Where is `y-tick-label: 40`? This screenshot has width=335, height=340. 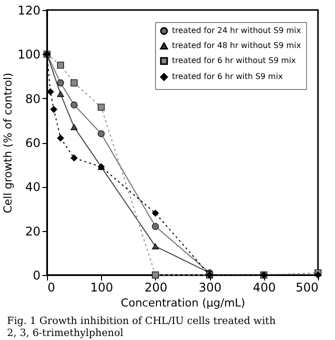 y-tick-label: 40 is located at coordinates (32, 187).